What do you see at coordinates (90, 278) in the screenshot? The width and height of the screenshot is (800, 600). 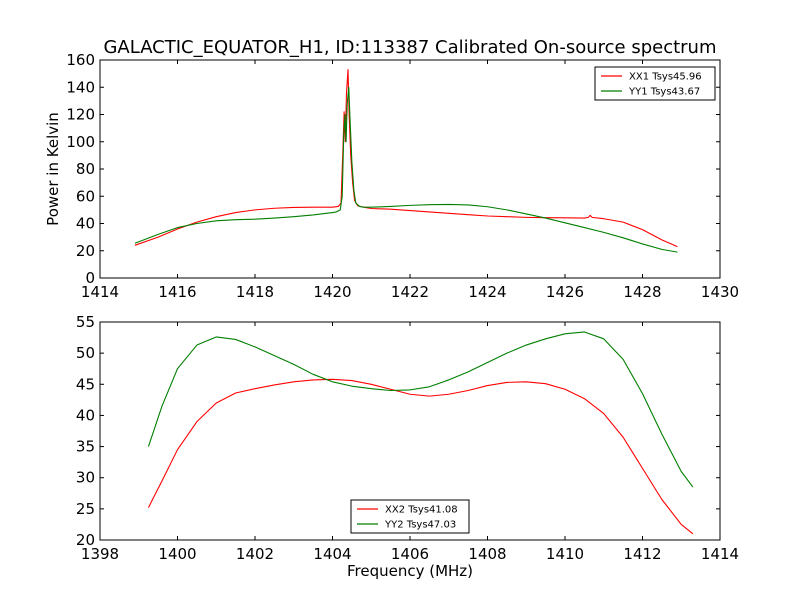 I see `y-tick-label-0-0: 0` at bounding box center [90, 278].